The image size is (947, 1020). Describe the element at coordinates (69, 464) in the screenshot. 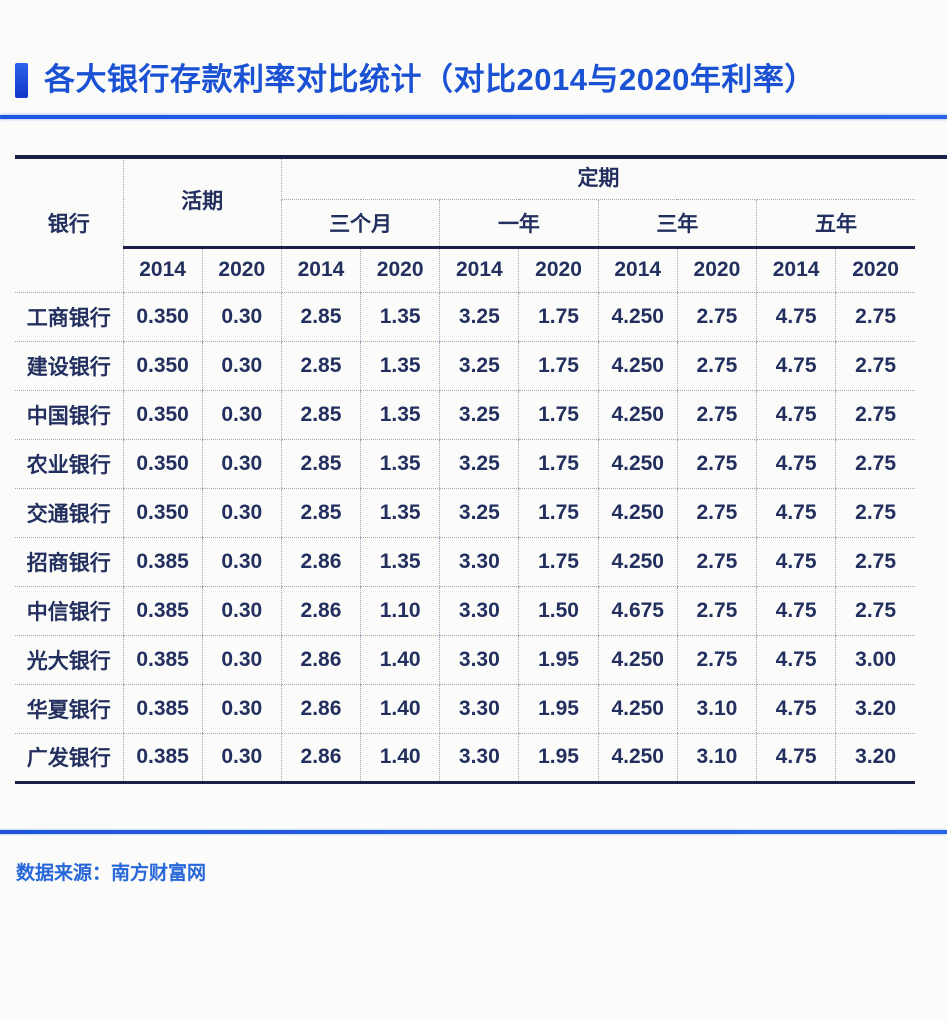

I see `bank-name-cell: 农业银行` at that location.